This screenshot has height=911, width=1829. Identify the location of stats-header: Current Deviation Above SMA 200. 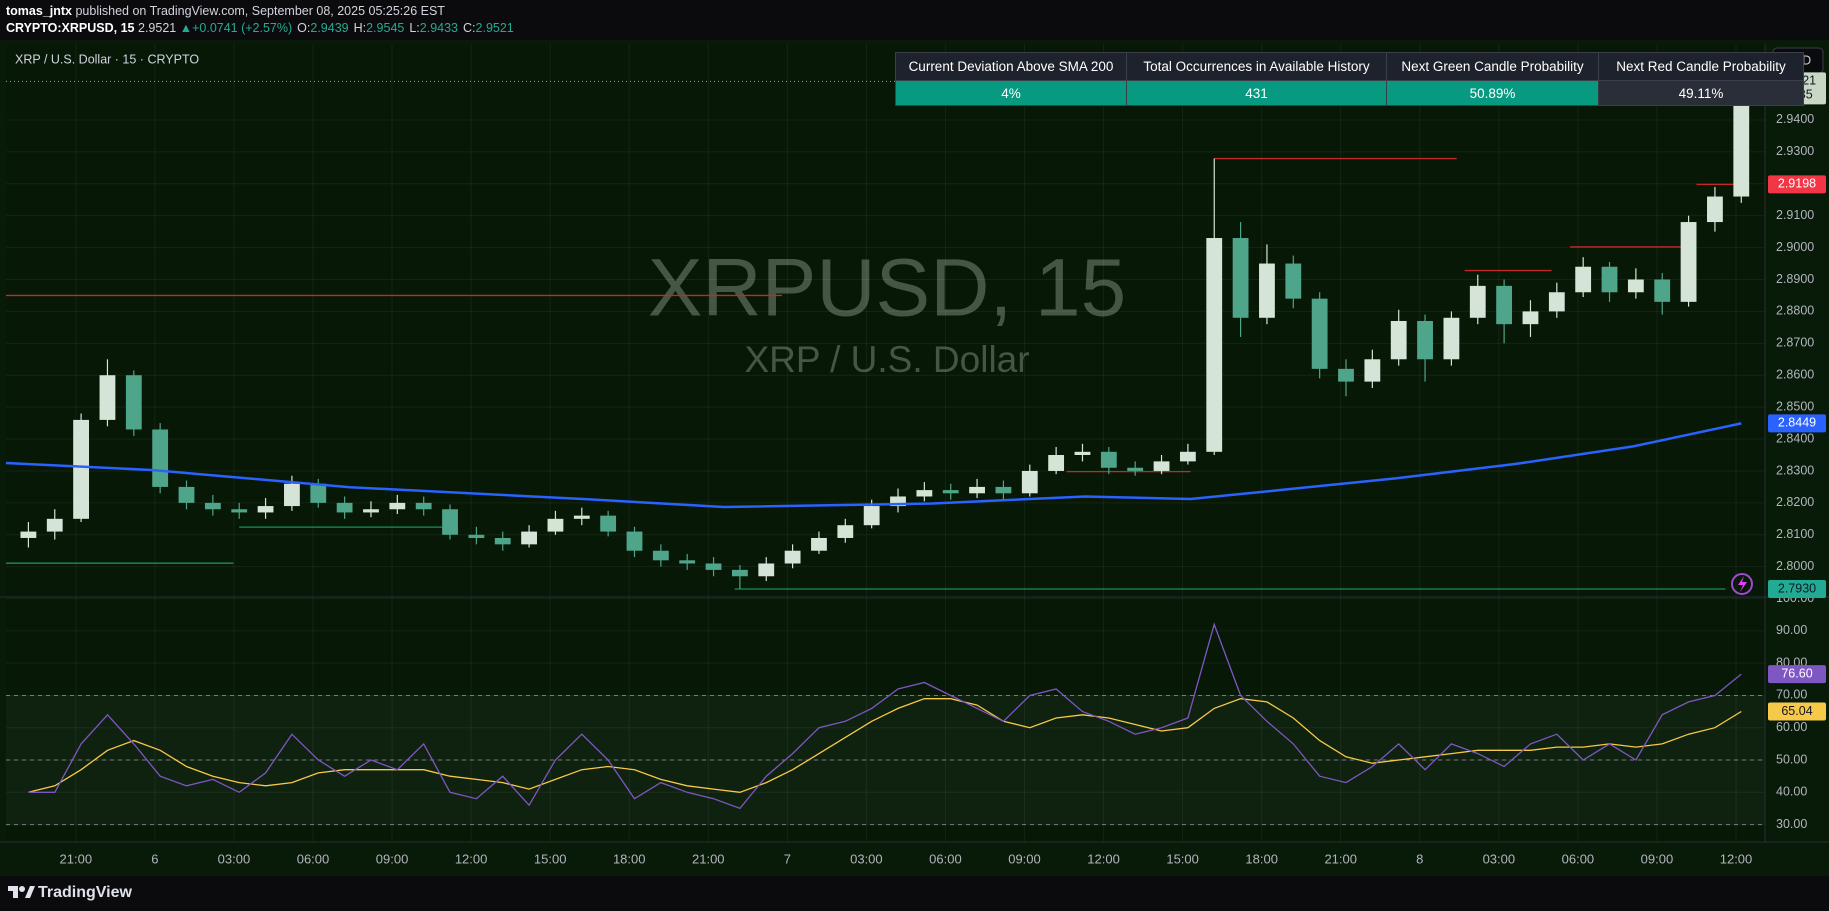
(1011, 66).